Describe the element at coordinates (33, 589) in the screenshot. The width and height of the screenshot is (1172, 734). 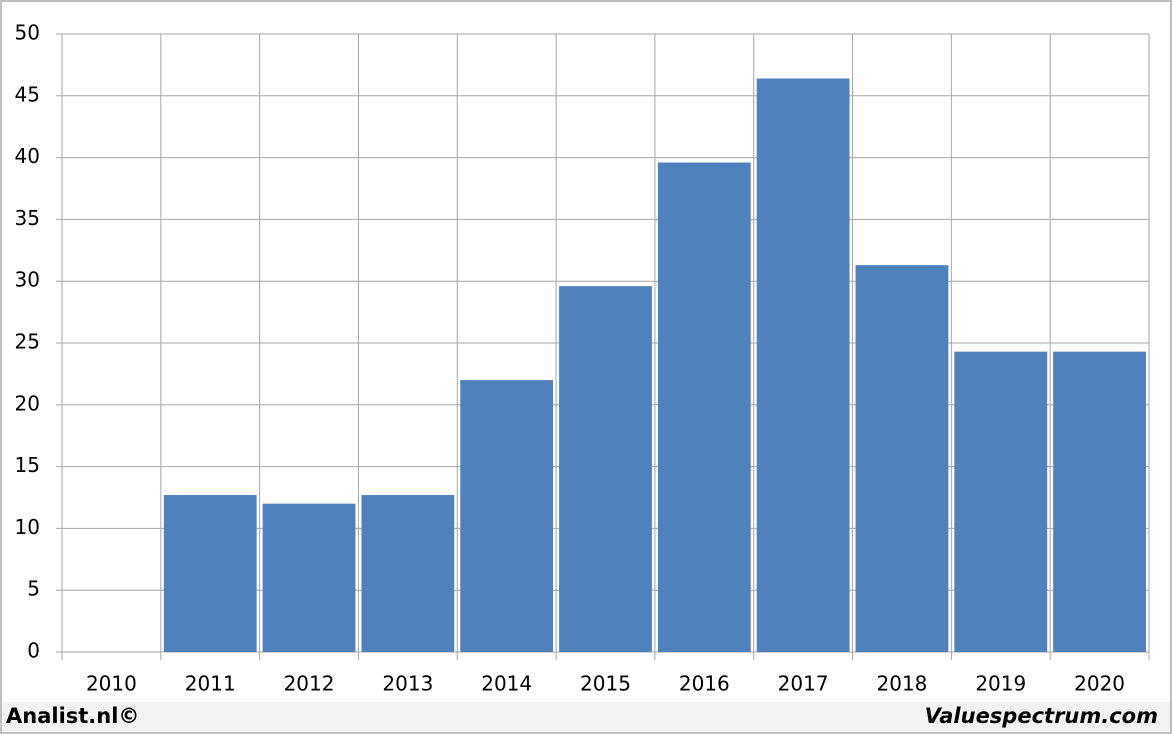
I see `y-tick-label: 5` at that location.